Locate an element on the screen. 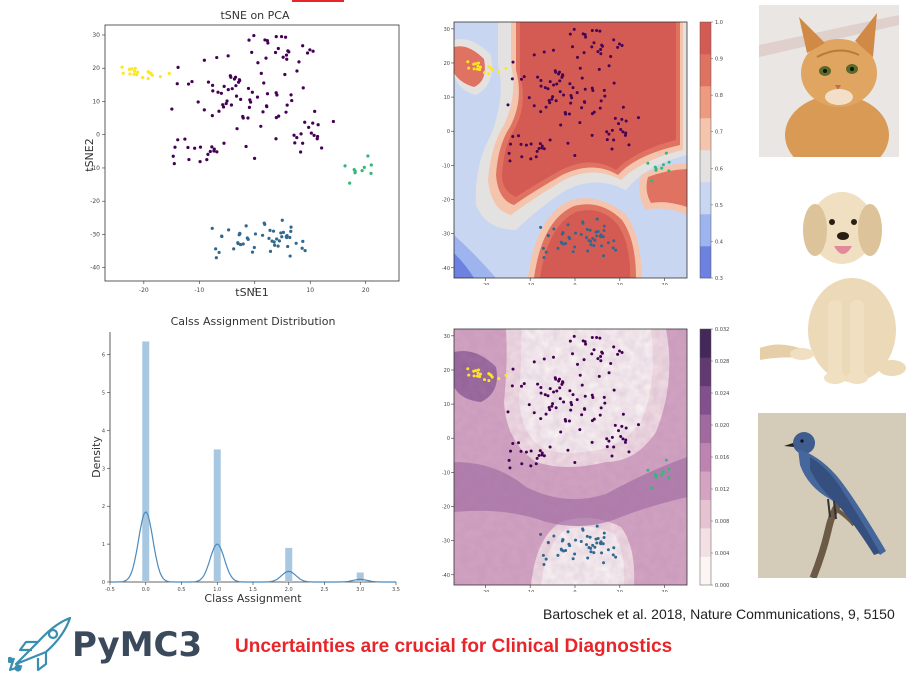 The height and width of the screenshot is (680, 910). distribution-xlabel: Class Assignment is located at coordinates (253, 598).